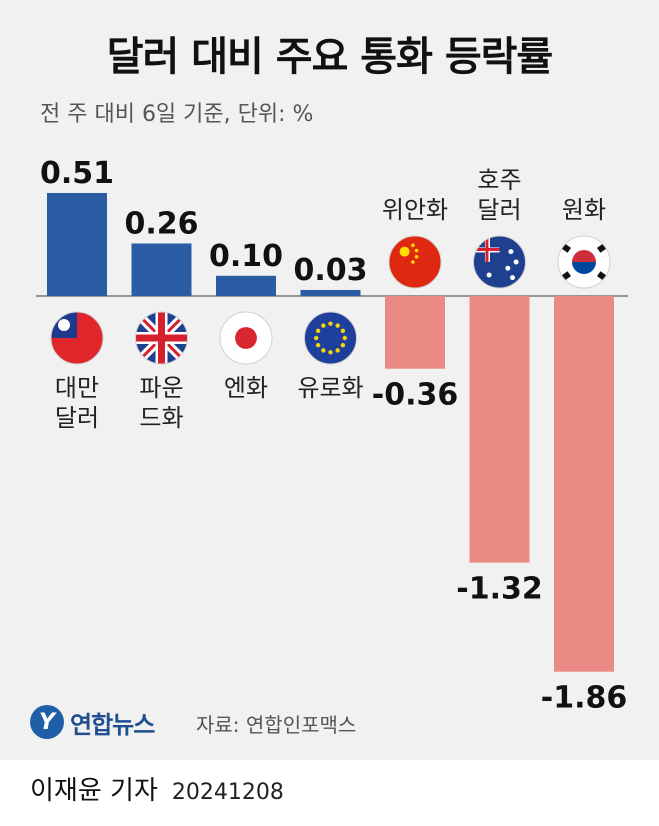 This screenshot has height=826, width=659. What do you see at coordinates (112, 724) in the screenshot?
I see `yonhap-logo-text: 연합뉴스` at bounding box center [112, 724].